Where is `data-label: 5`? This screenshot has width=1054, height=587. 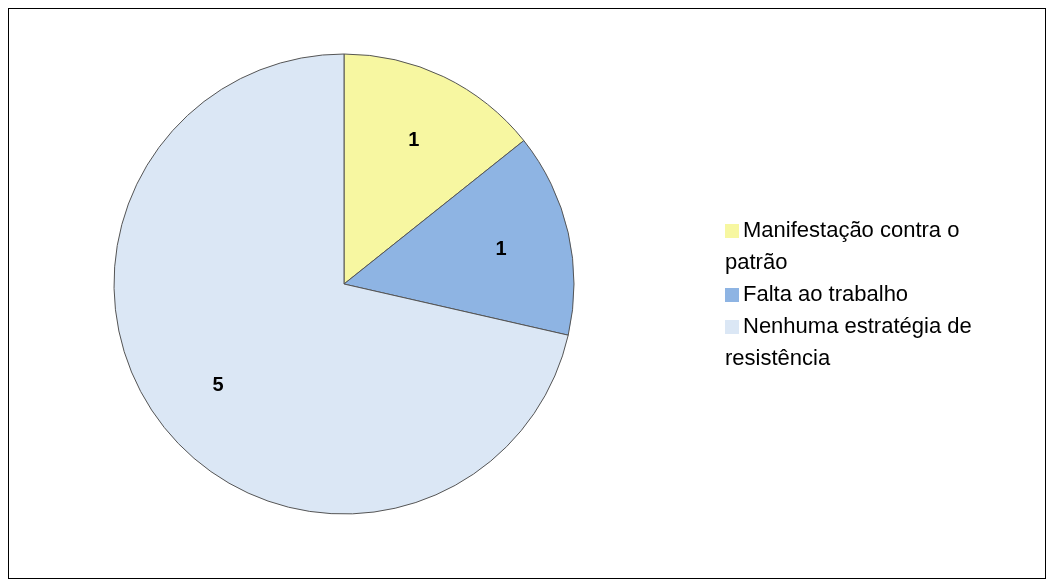 data-label: 5 is located at coordinates (218, 384).